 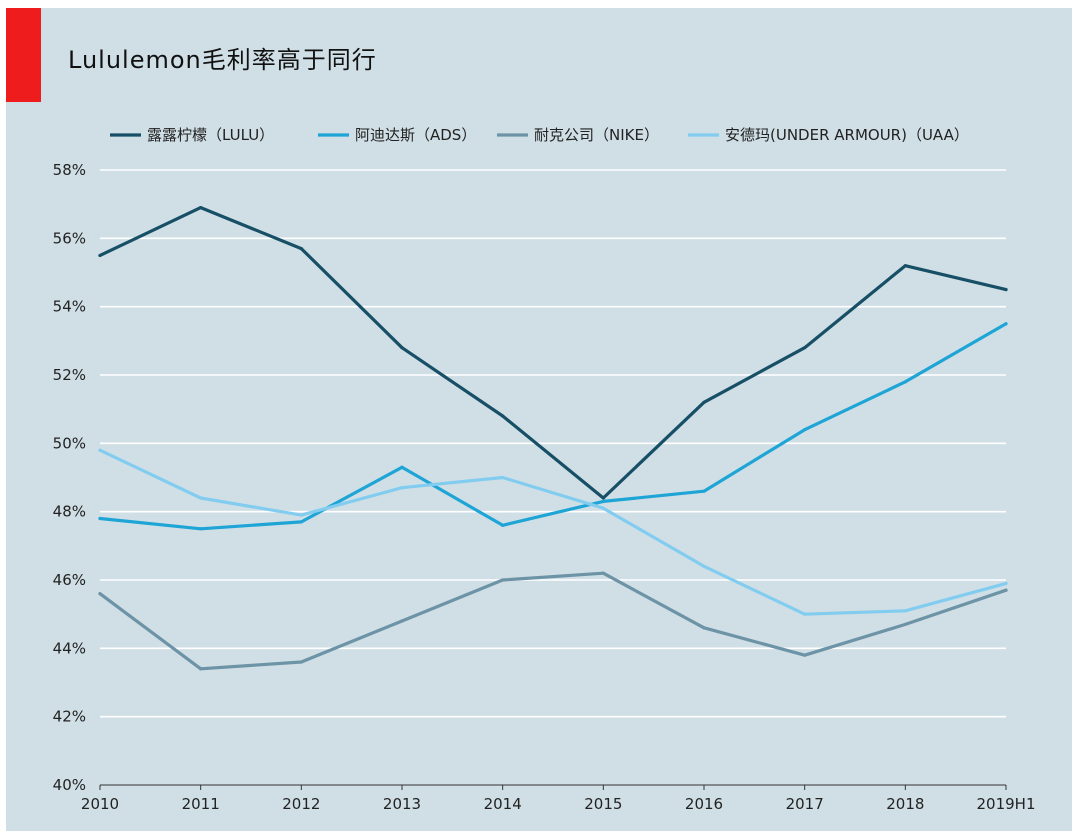 I want to click on y-tick-label: 46%, so click(x=69, y=580).